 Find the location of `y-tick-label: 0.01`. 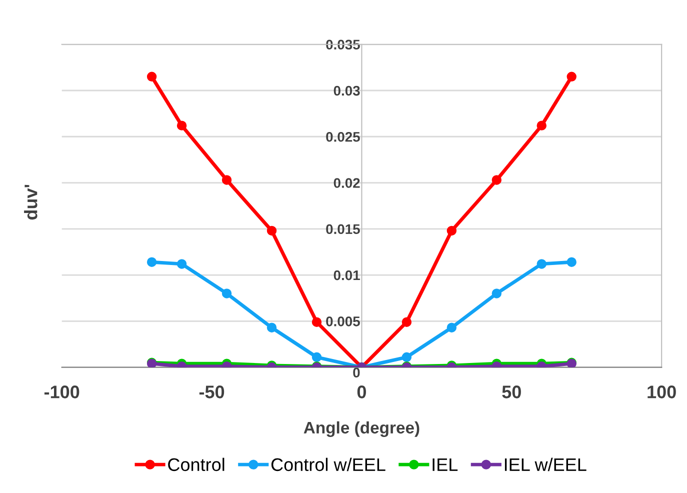

y-tick-label: 0.01 is located at coordinates (347, 275).